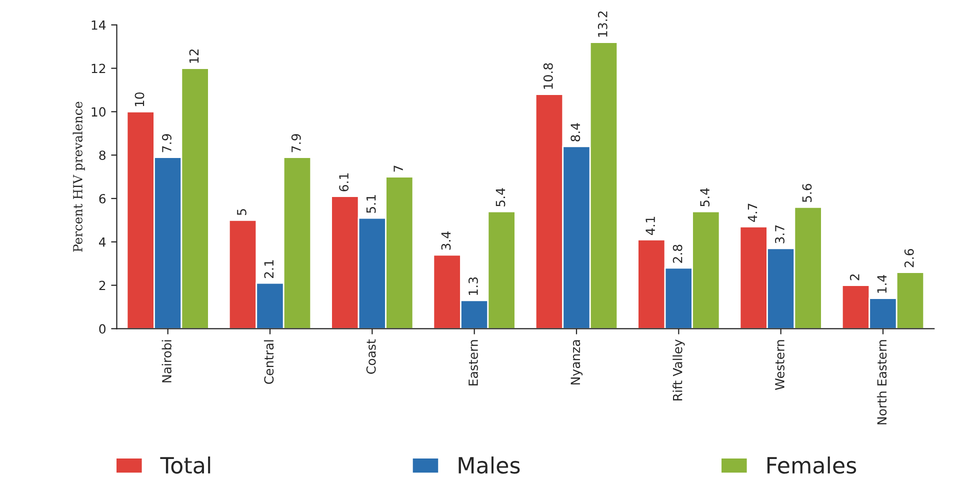 The image size is (973, 498). Describe the element at coordinates (185, 465) in the screenshot. I see `legend-label: Total` at that location.